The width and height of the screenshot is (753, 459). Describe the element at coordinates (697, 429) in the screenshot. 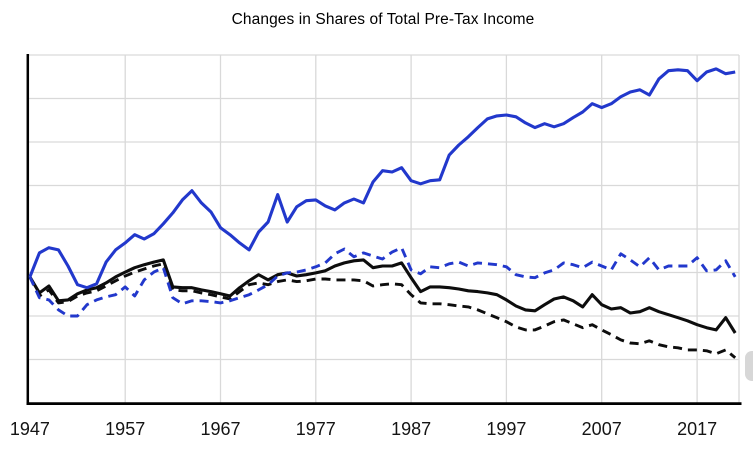

I see `x-tick-label: 2017` at that location.